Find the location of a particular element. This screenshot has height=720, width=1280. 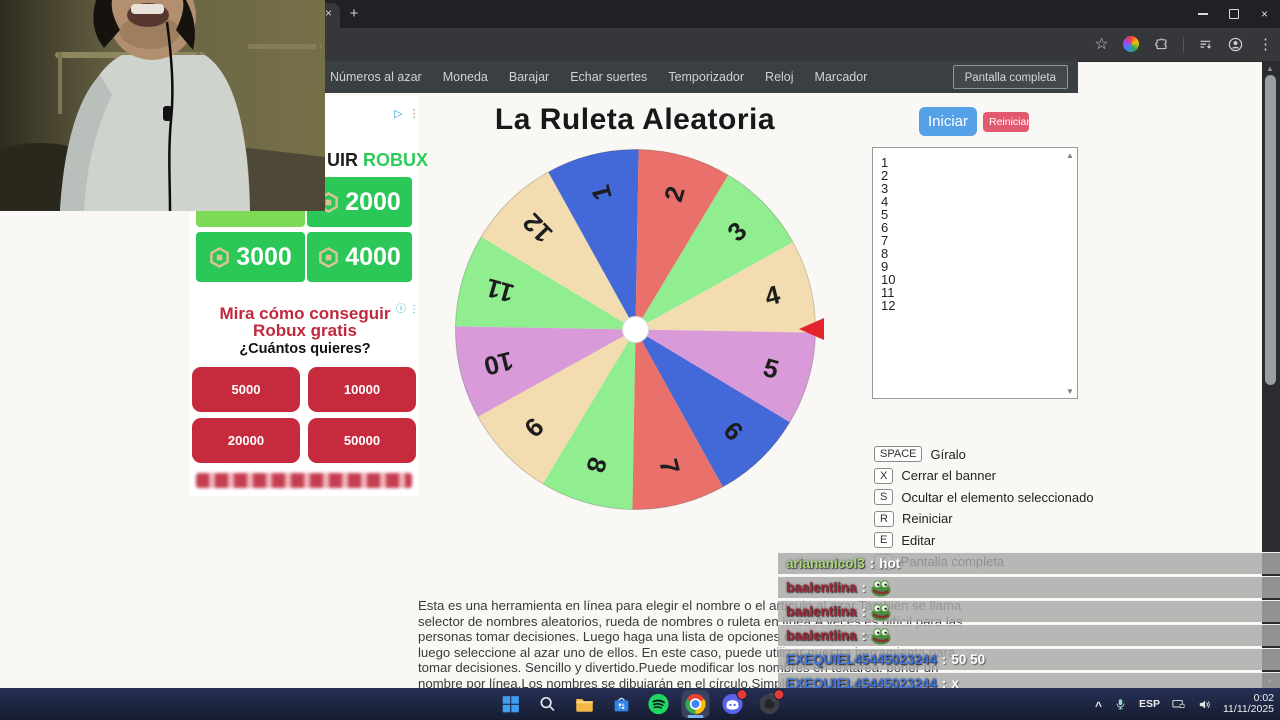

nav-item-moneda: Moneda is located at coordinates (465, 77).